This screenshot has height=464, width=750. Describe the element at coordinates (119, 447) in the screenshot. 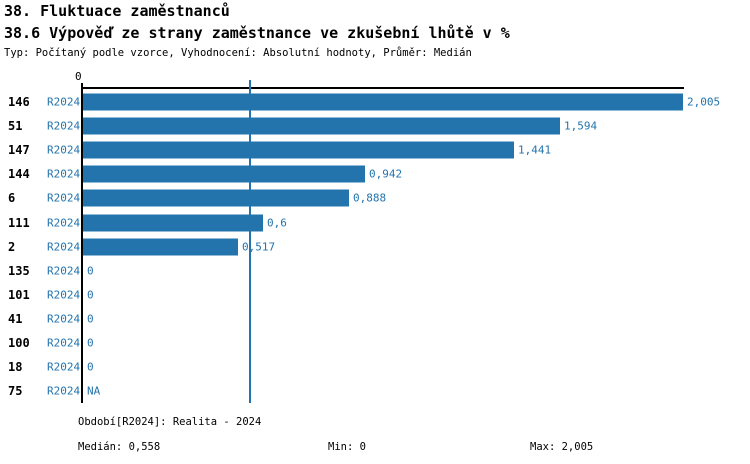

I see `footer-median-stat: Medián: 0,558` at that location.